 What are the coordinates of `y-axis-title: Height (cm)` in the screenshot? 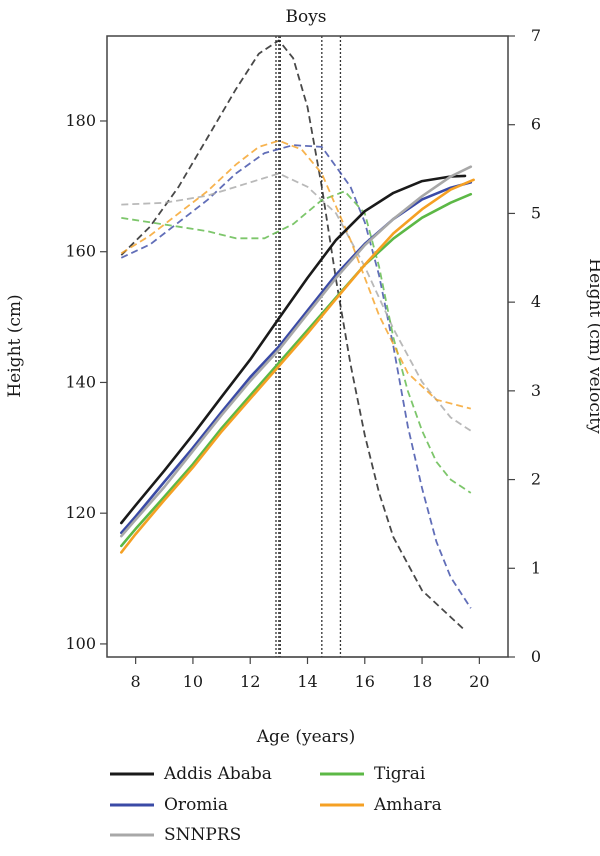 It's located at (15, 345).